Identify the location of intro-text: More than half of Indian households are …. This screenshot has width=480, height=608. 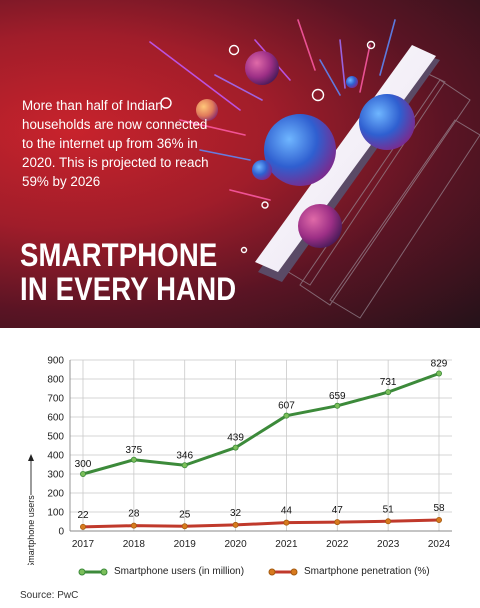
(115, 143).